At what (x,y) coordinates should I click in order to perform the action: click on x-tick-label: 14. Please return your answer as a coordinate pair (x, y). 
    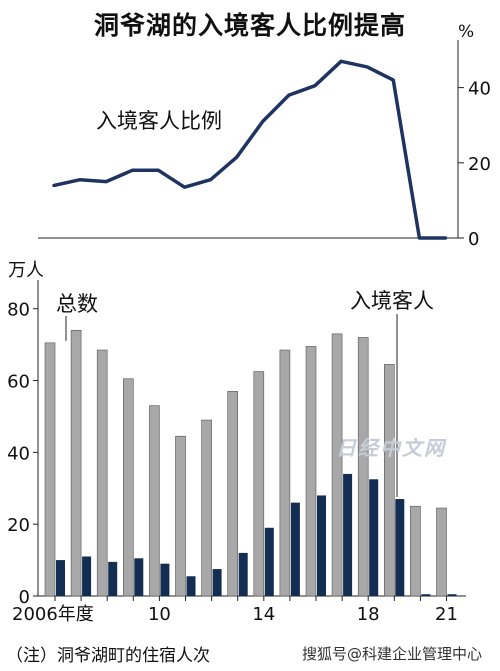
    Looking at the image, I should click on (263, 614).